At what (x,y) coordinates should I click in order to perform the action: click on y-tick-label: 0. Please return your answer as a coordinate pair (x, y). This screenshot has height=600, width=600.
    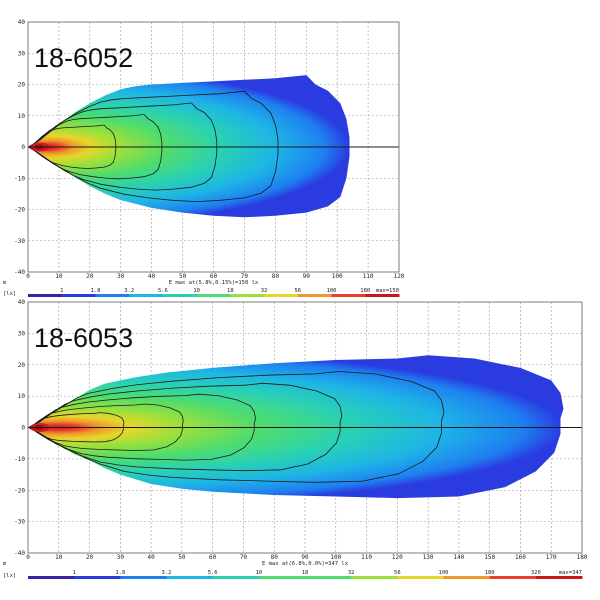
    Looking at the image, I should click on (23, 428).